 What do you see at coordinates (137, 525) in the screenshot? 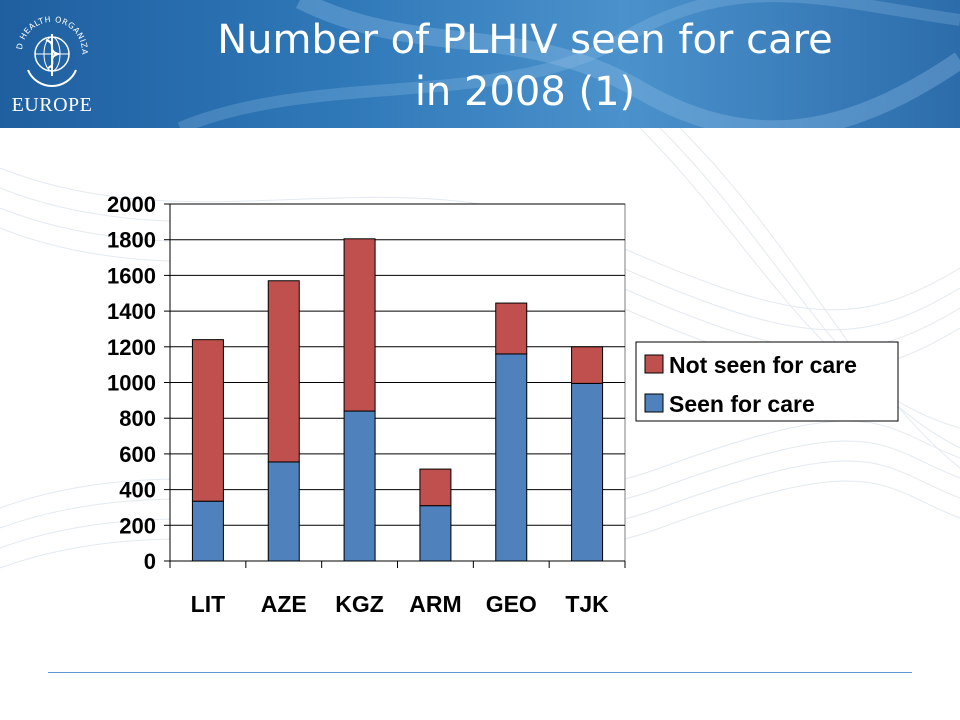
I see `y-tick-label: 200` at bounding box center [137, 525].